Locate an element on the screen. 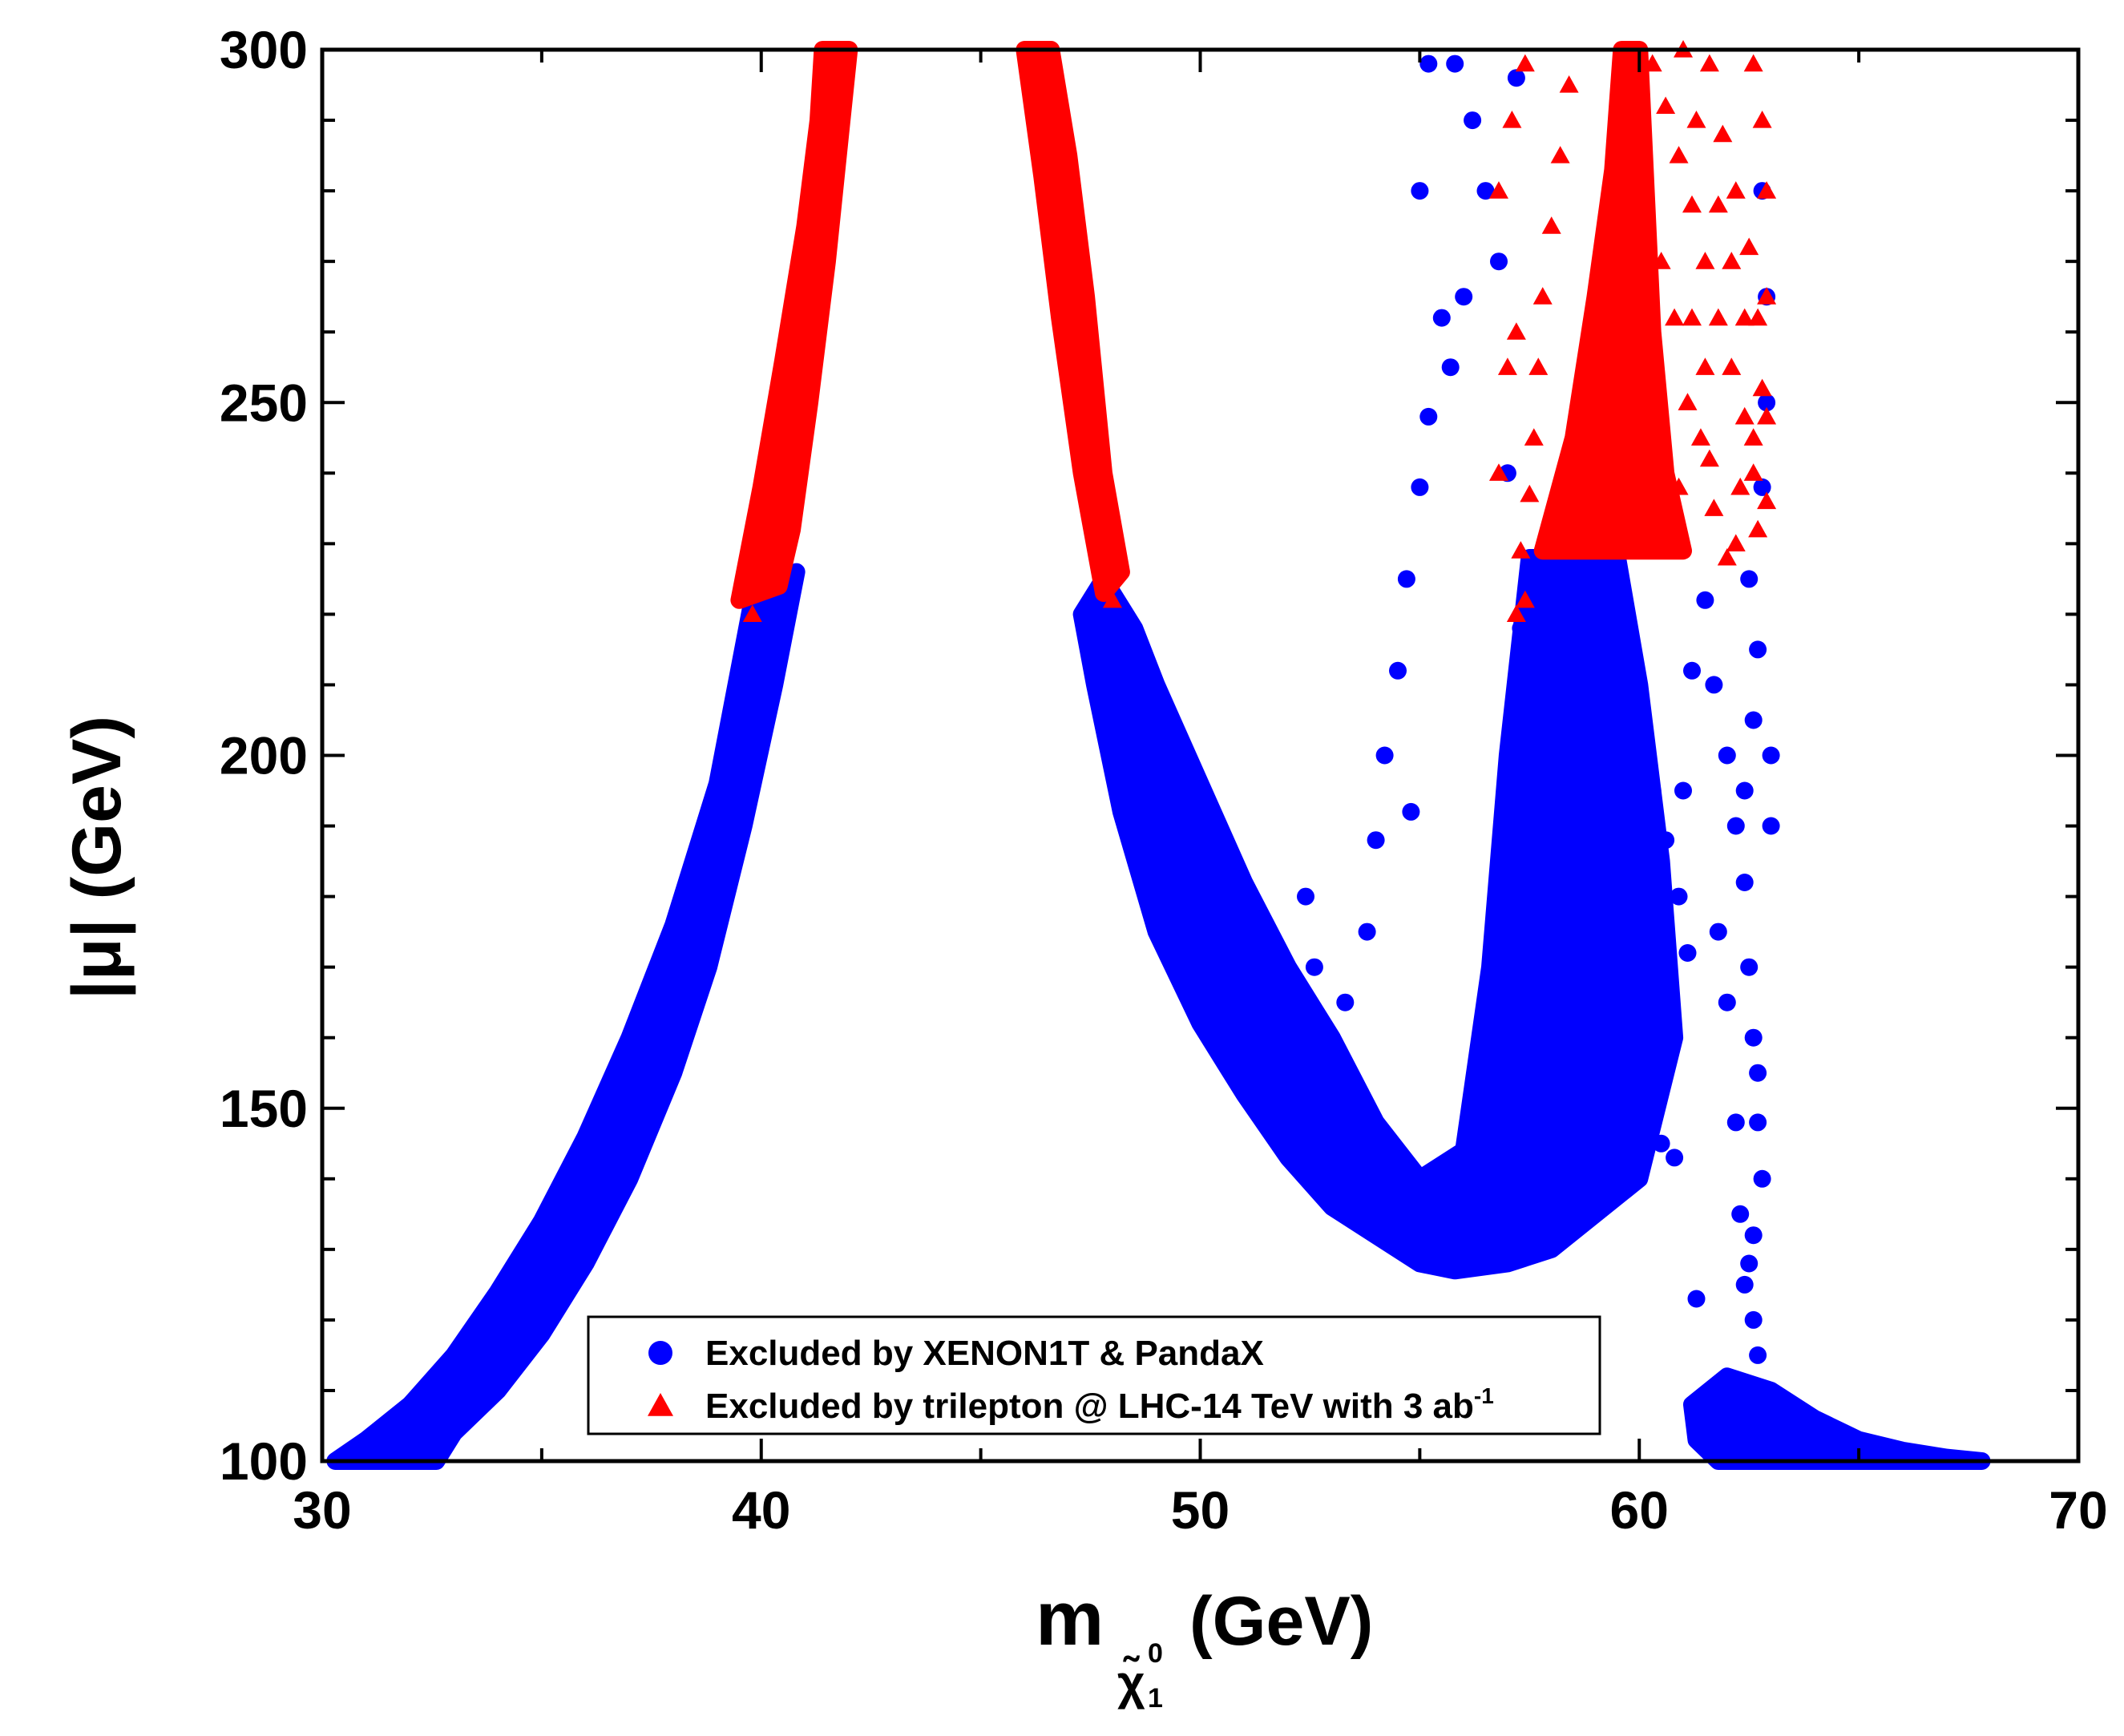 This screenshot has height=1736, width=2124. legend-box is located at coordinates (1094, 1375).